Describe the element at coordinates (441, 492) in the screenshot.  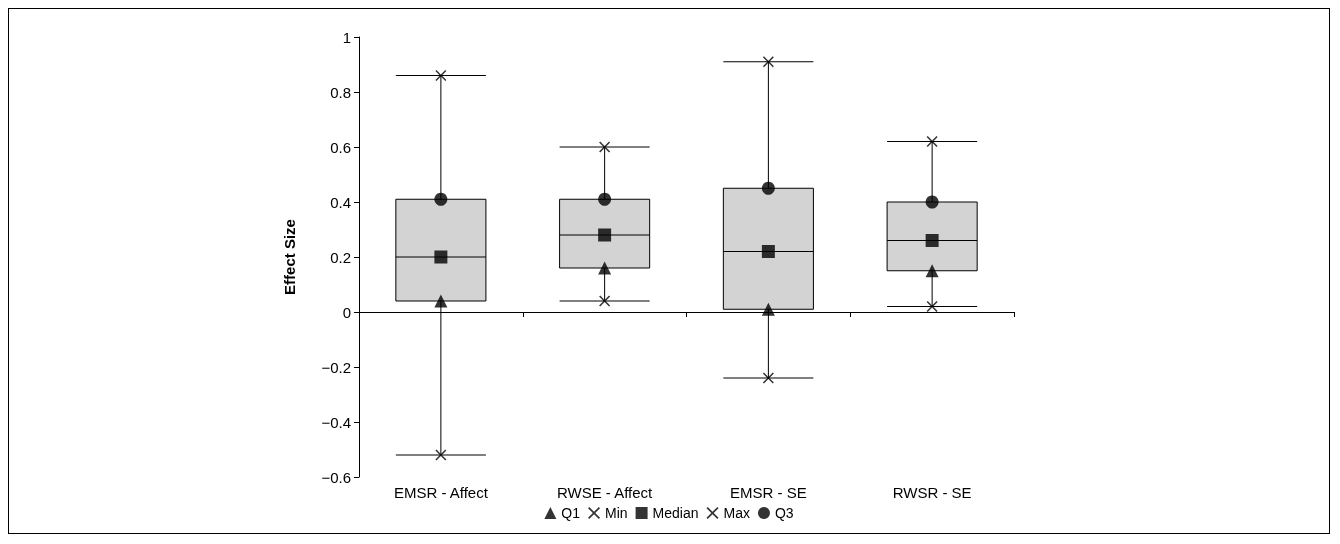
I see `x-tick-label: EMSR - Affect` at that location.